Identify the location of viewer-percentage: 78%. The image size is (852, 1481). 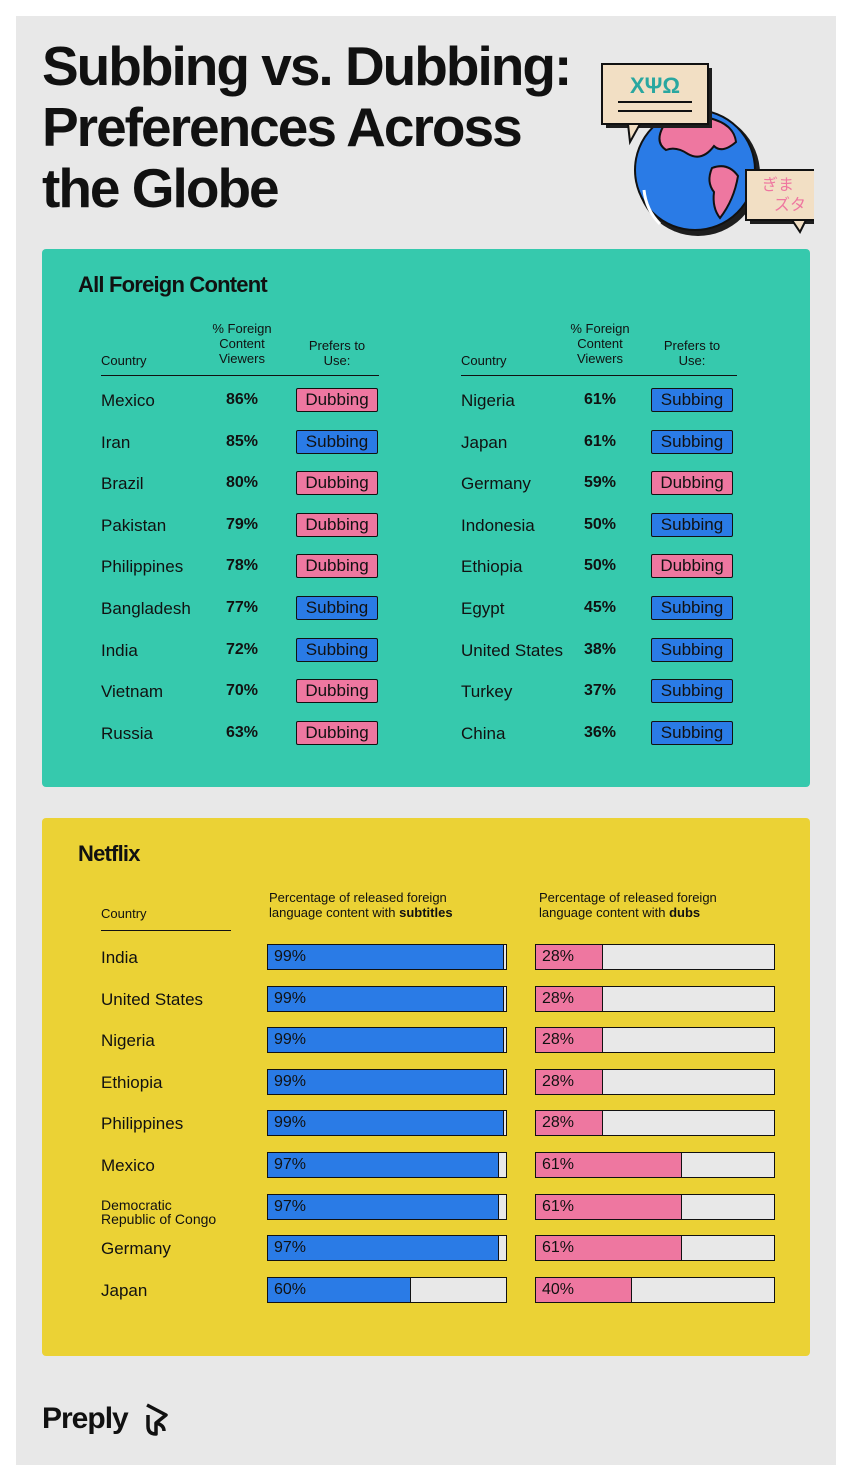
(242, 566).